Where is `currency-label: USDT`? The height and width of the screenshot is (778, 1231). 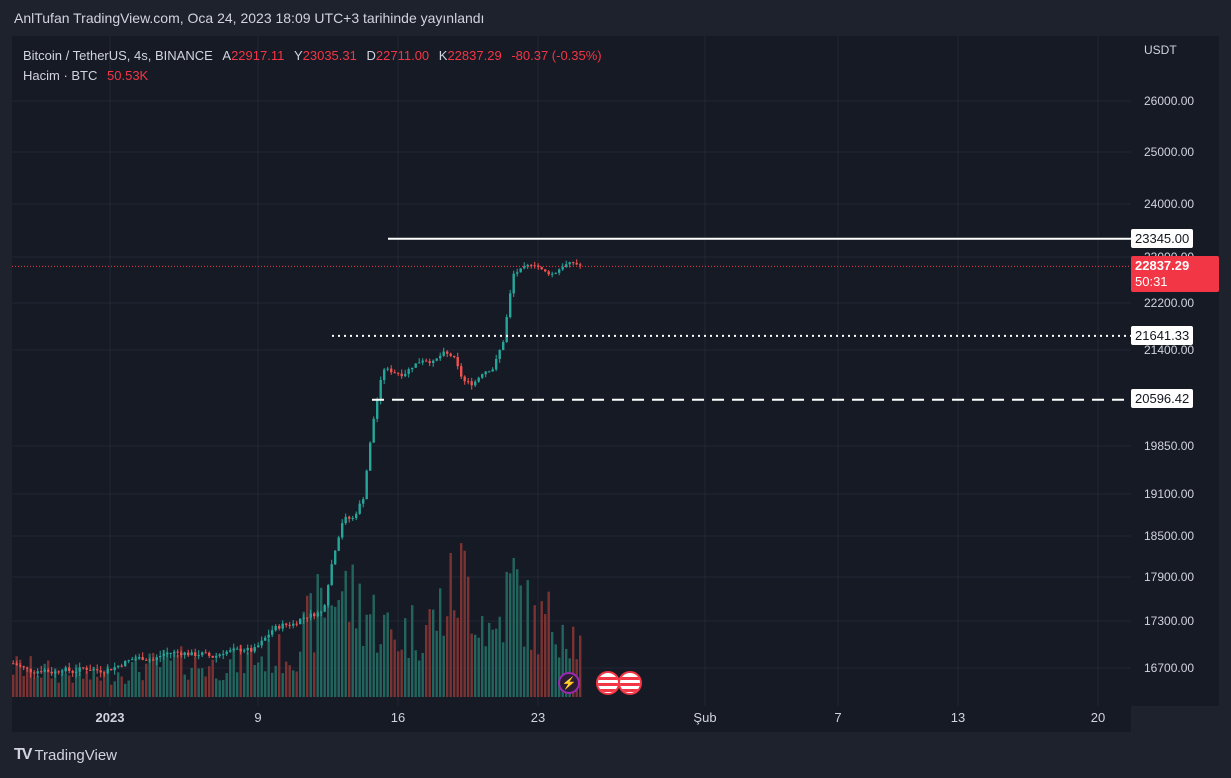
currency-label: USDT is located at coordinates (1160, 50).